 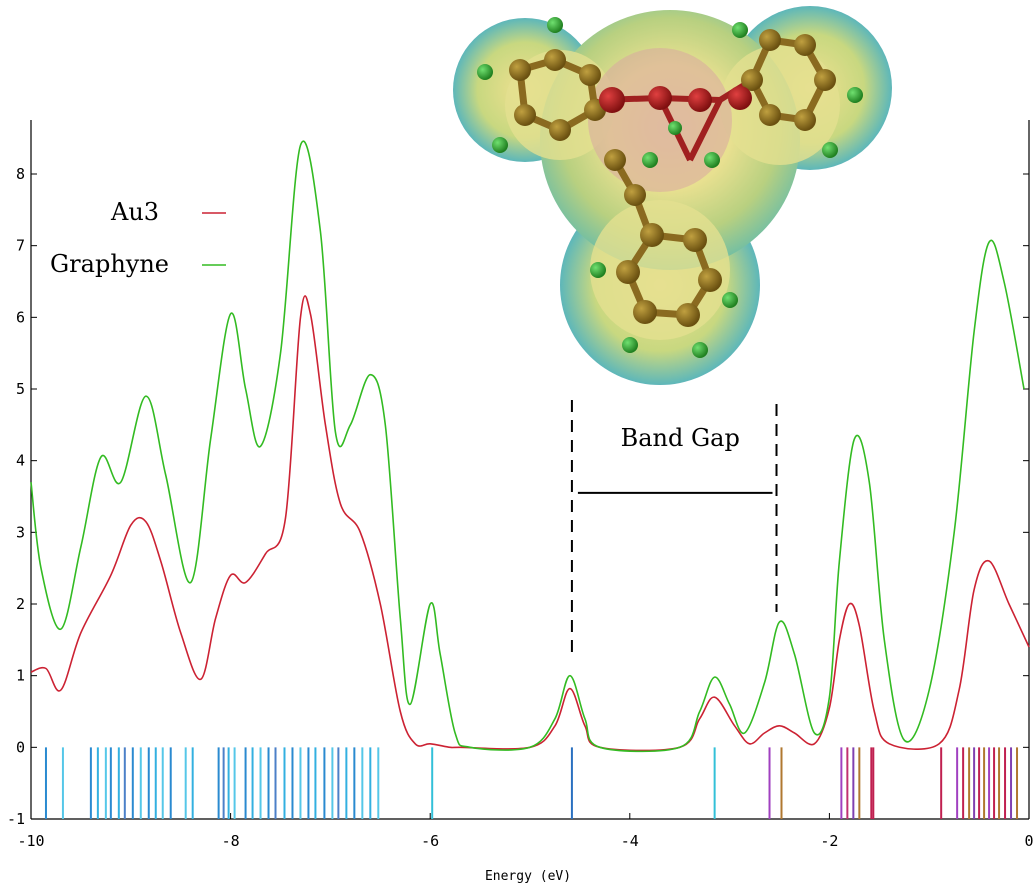 What do you see at coordinates (20, 317) in the screenshot?
I see `y-tick-label: 6` at bounding box center [20, 317].